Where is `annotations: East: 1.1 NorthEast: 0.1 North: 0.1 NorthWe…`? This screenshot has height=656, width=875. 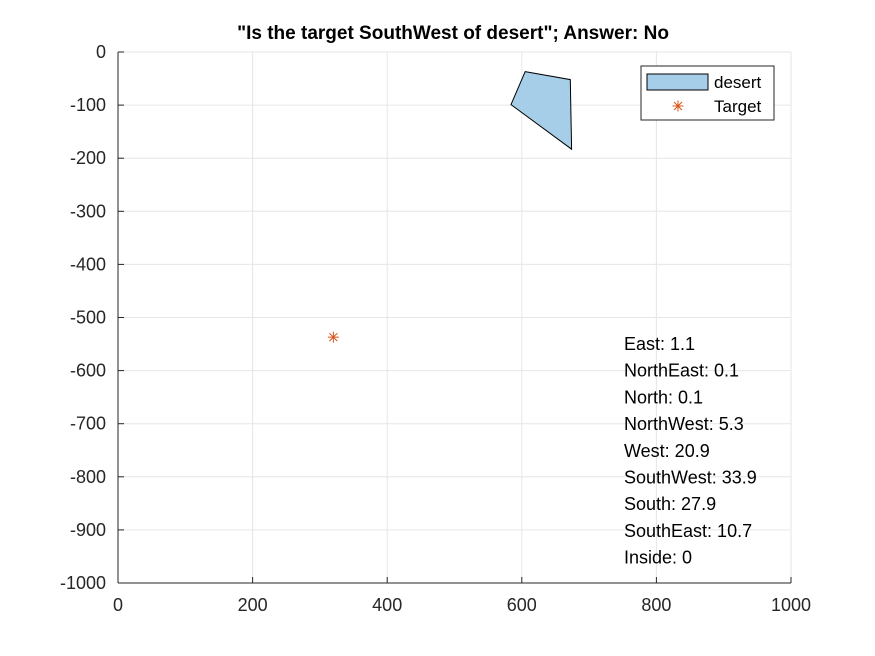
annotations: East: 1.1 NorthEast: 0.1 North: 0.1 NorthWe… is located at coordinates (690, 451).